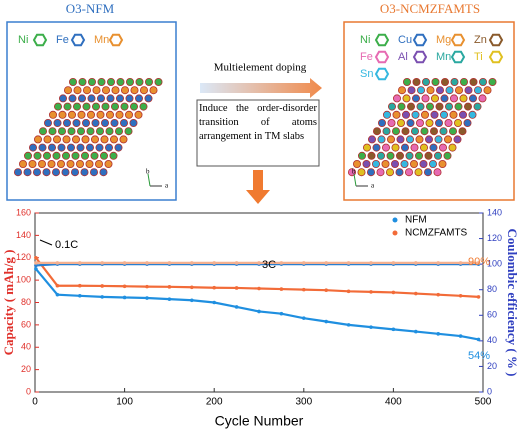  I want to click on down-arrow, so click(258, 187).